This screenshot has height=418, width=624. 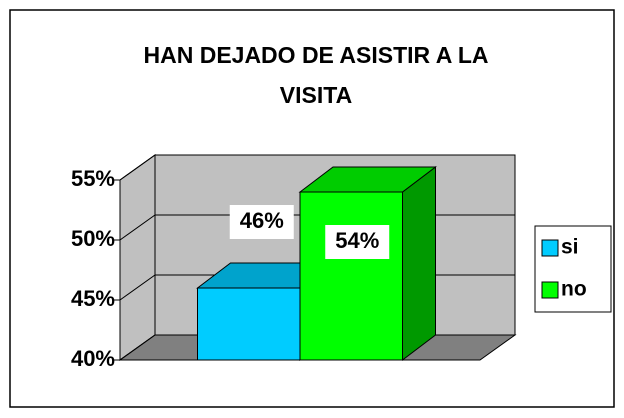 I want to click on y-tick-label: 40%, so click(x=93, y=358).